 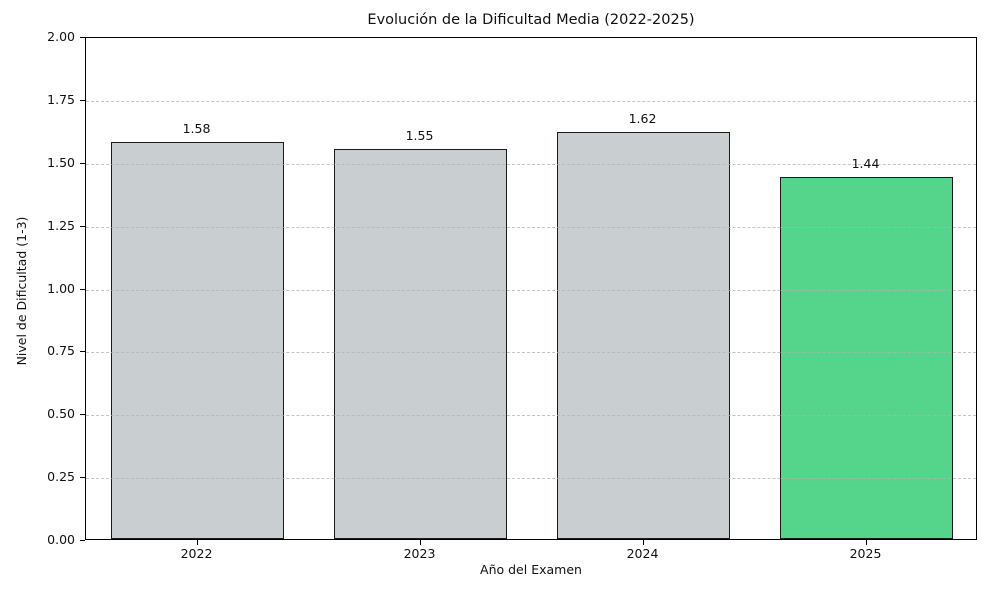 I want to click on y-tick-label: 1.75, so click(x=61, y=99).